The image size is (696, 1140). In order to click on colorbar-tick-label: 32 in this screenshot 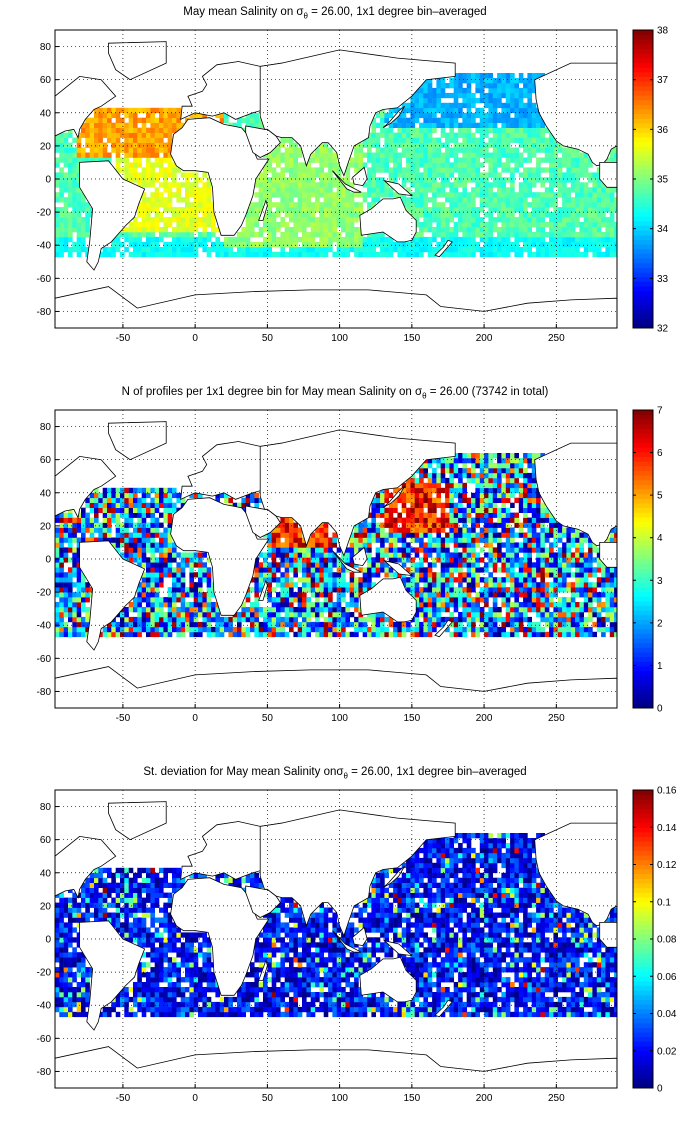, I will do `click(663, 329)`.